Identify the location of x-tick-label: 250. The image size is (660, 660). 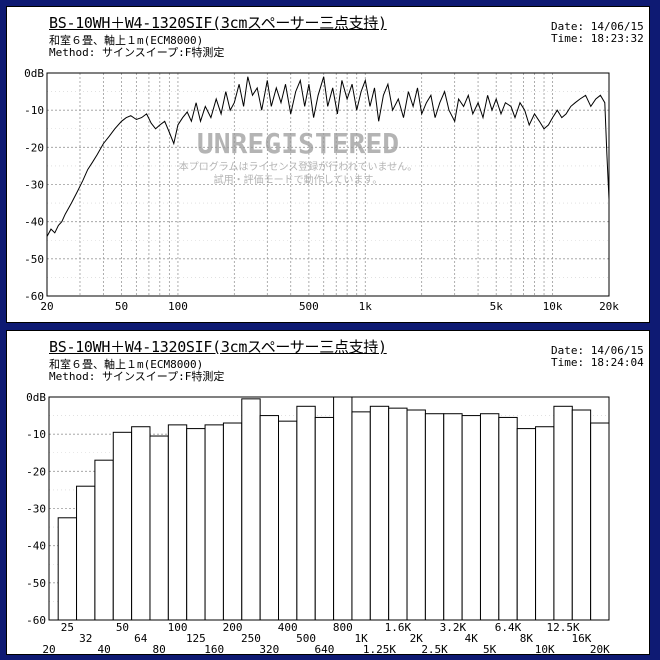
(251, 638).